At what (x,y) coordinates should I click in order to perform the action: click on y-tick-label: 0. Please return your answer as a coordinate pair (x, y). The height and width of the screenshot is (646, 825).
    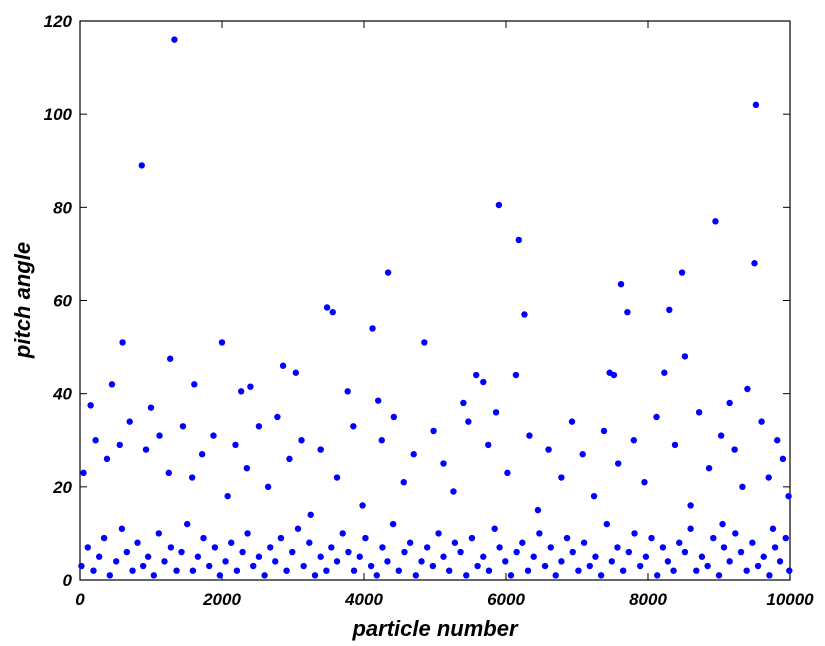
    Looking at the image, I should click on (68, 580).